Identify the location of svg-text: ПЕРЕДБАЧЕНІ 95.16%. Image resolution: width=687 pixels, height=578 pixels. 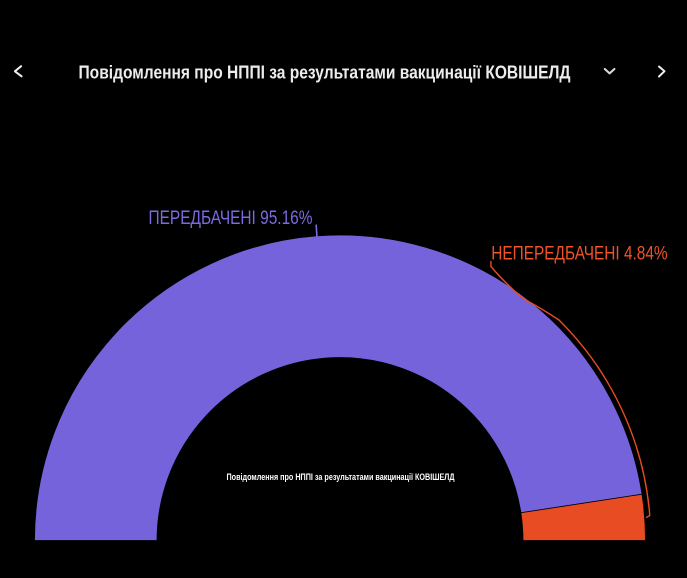
(231, 218).